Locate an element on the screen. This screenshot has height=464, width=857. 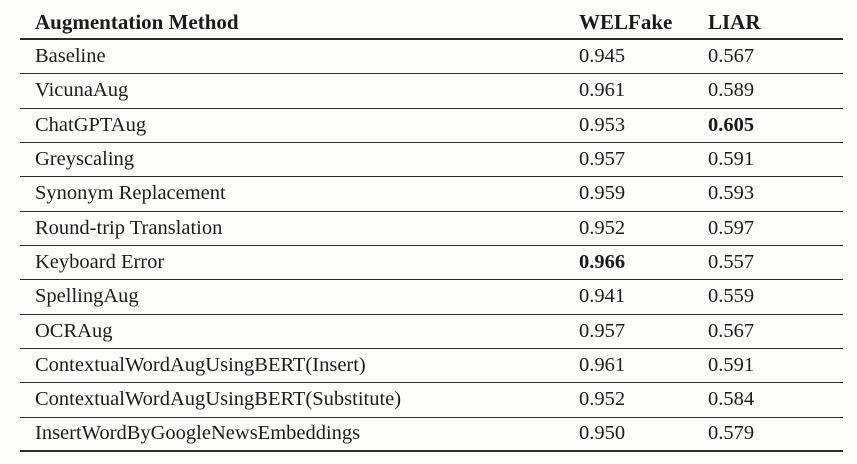
table-row: Baseline 0.945 0.567 is located at coordinates (431, 57).